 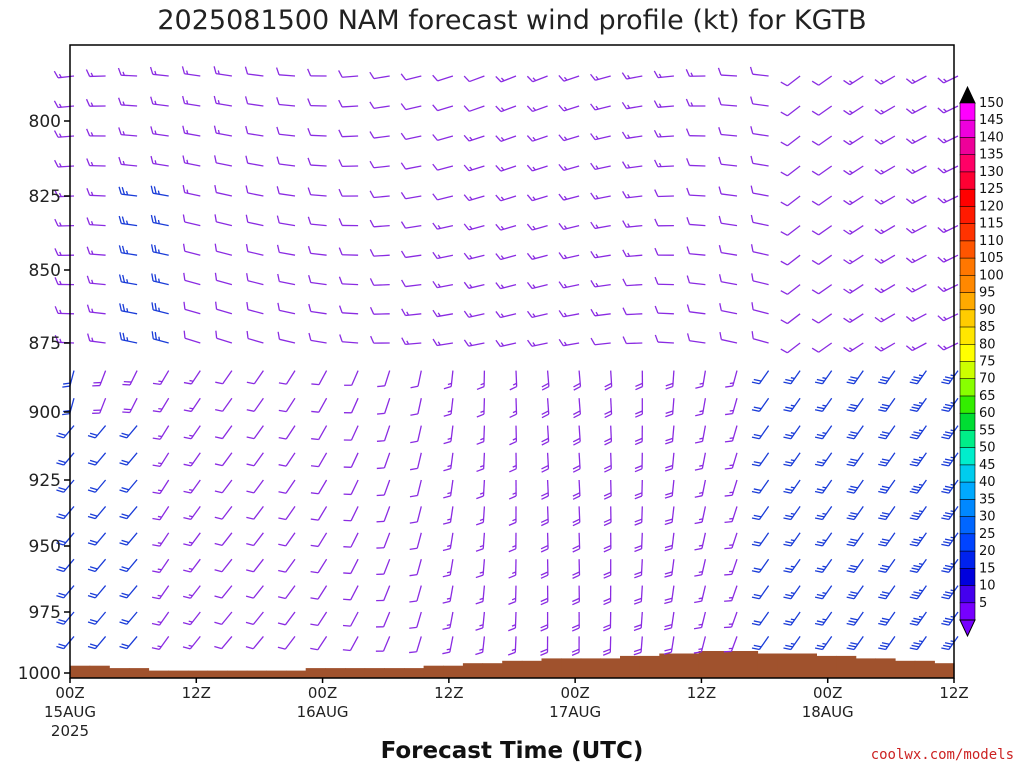 I want to click on y-tick-label: 900, so click(x=45, y=413).